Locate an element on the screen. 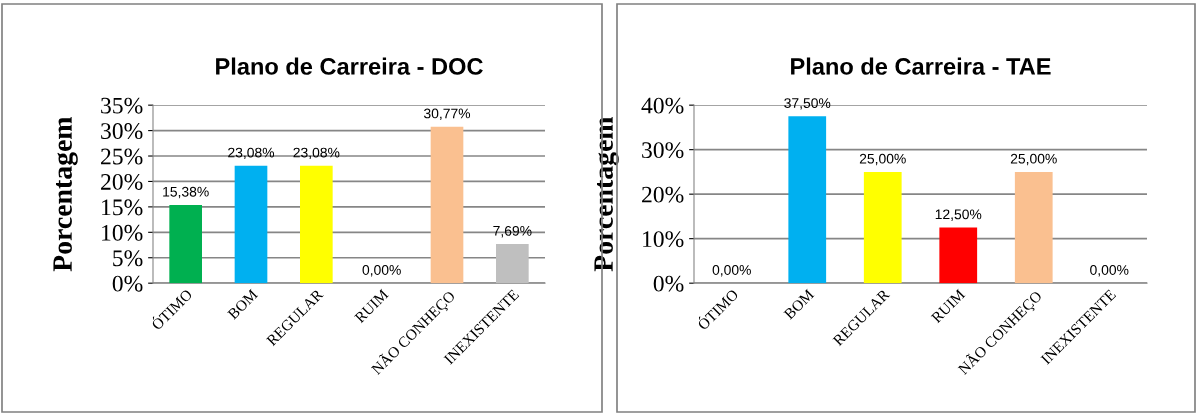 The height and width of the screenshot is (414, 1197). chart-title: Plano de Carreira - TAE is located at coordinates (921, 66).